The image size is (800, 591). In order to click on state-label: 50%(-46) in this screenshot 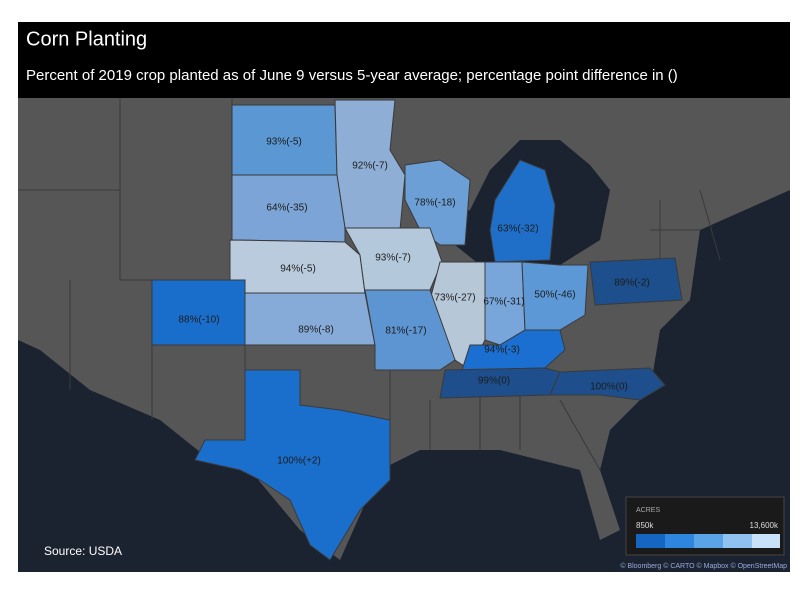, I will do `click(554, 295)`.